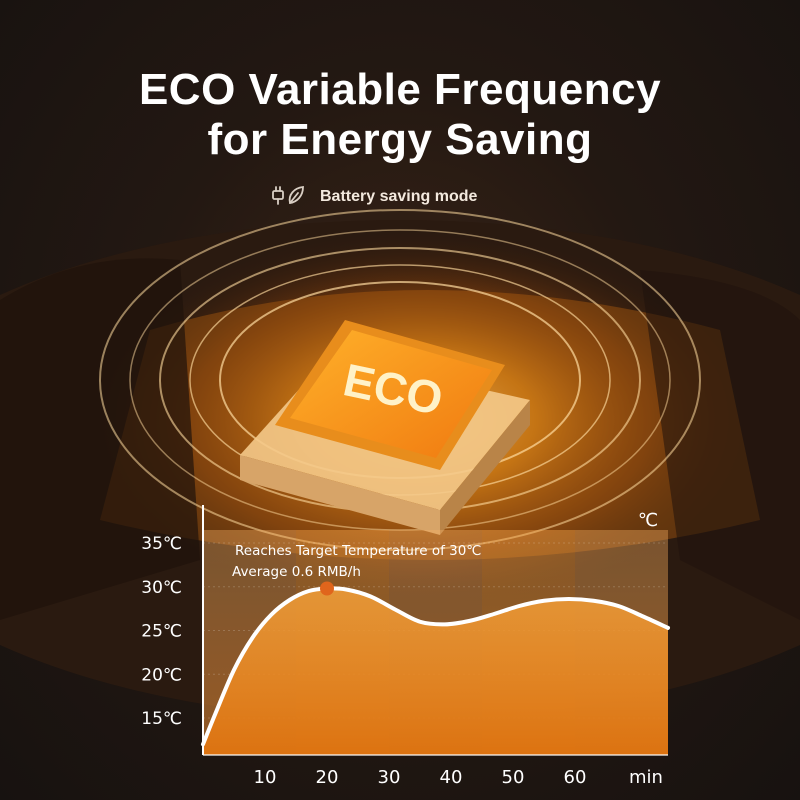 This screenshot has width=800, height=800. What do you see at coordinates (327, 588) in the screenshot?
I see `target-marker` at bounding box center [327, 588].